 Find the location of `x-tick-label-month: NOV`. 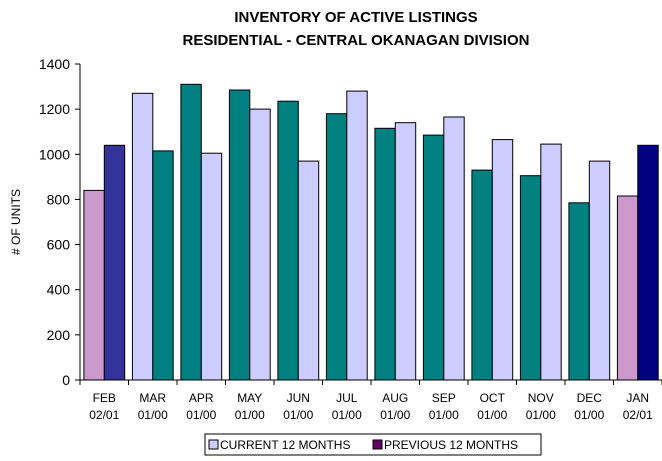

x-tick-label-month: NOV is located at coordinates (541, 398).